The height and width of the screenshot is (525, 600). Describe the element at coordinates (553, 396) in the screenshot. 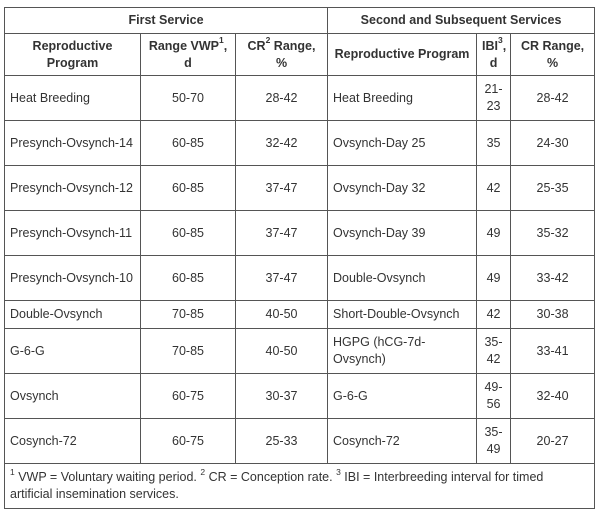

I see `cell-cr-second: 32-40` at that location.